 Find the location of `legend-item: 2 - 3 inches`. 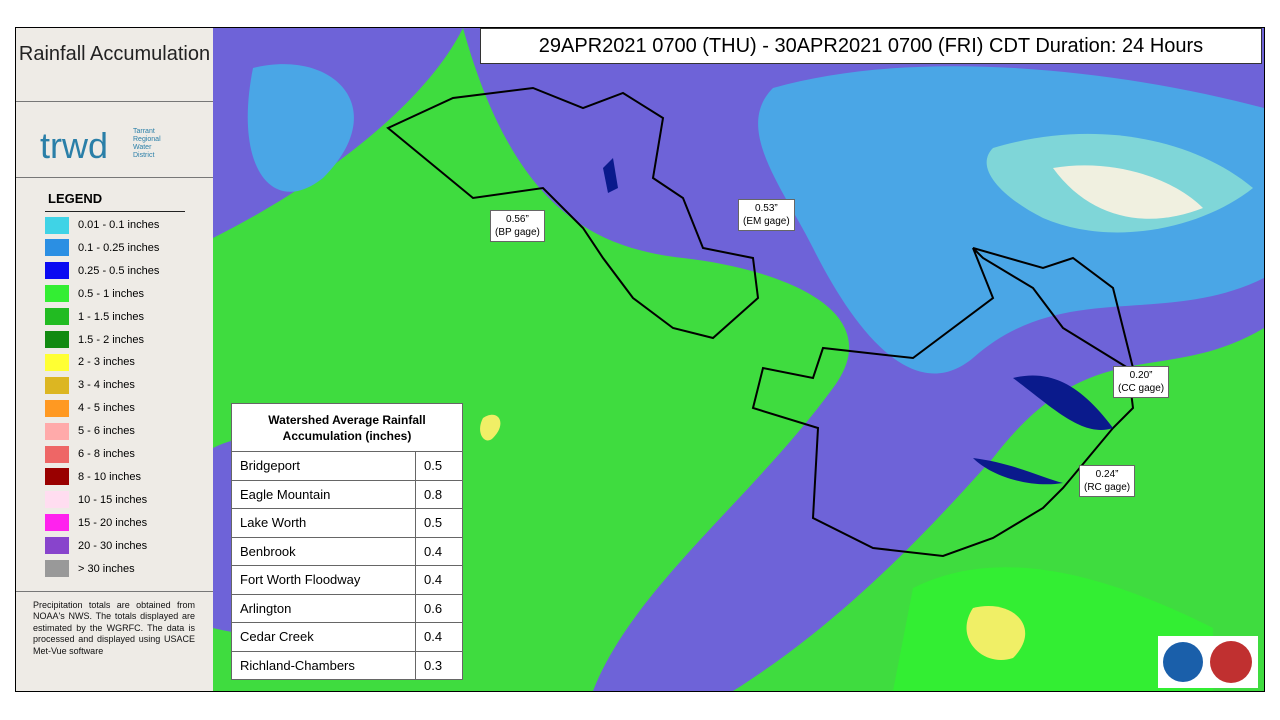

legend-item: 2 - 3 inches is located at coordinates (90, 362).